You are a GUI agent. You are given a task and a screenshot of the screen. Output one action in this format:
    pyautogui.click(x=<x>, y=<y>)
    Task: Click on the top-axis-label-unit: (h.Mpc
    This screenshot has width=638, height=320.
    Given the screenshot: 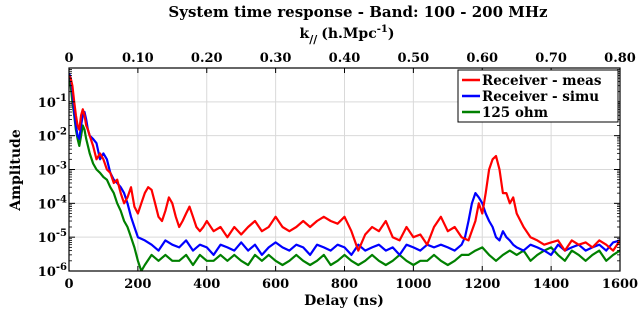 What is the action you would take?
    pyautogui.click(x=349, y=34)
    